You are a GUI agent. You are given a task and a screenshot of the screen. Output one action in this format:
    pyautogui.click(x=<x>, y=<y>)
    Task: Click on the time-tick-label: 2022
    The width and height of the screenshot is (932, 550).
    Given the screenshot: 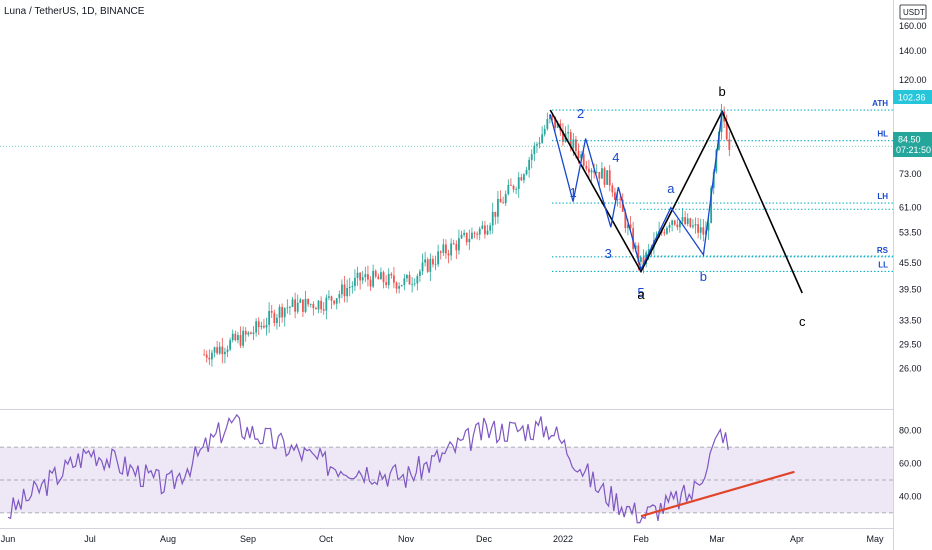 What is the action you would take?
    pyautogui.click(x=563, y=539)
    